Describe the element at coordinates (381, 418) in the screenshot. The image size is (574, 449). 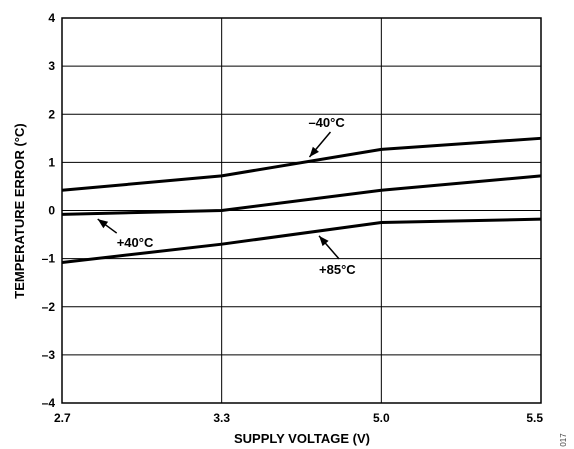
I see `x-tick-label: 5.0` at that location.